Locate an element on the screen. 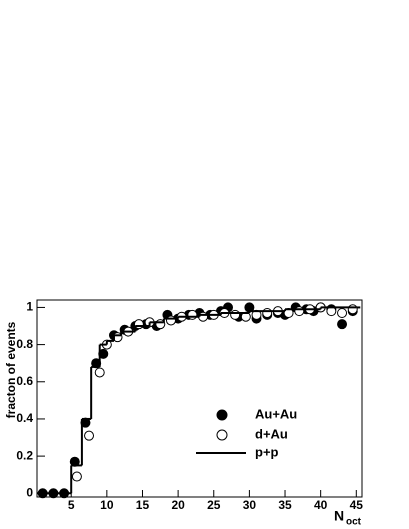 Image resolution: width=409 pixels, height=529 pixels. y-tick-label: 0 is located at coordinates (29, 492).